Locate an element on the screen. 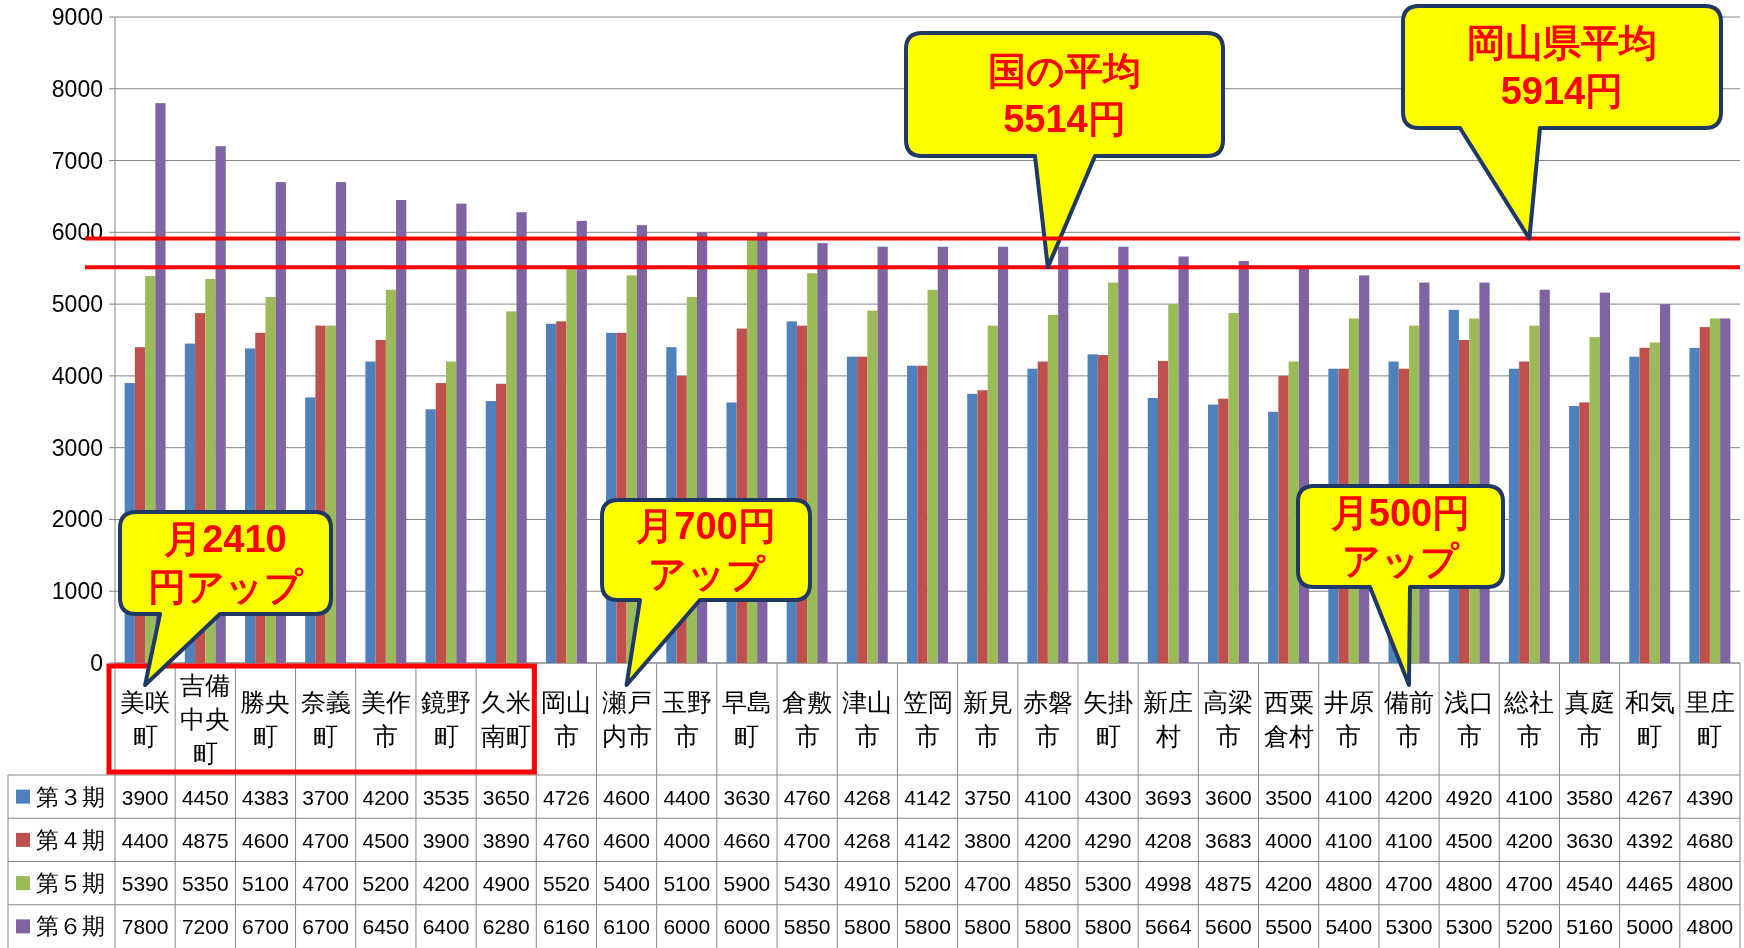 This screenshot has height=948, width=1744. data-label: 4660 is located at coordinates (747, 840).